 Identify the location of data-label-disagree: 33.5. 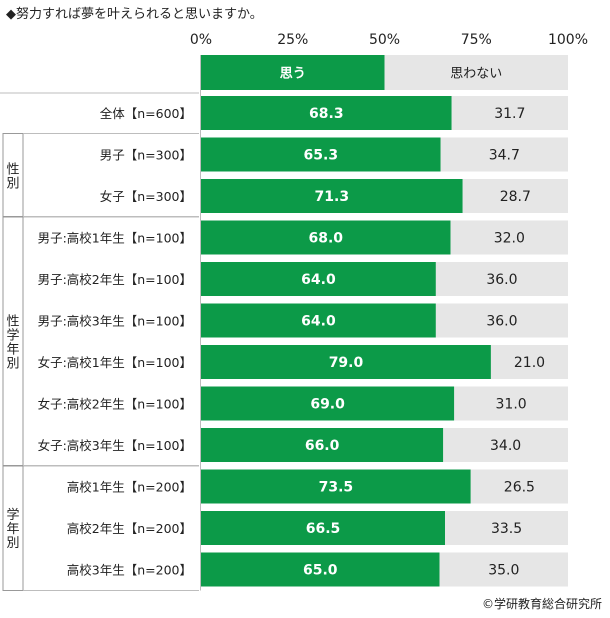
(506, 529).